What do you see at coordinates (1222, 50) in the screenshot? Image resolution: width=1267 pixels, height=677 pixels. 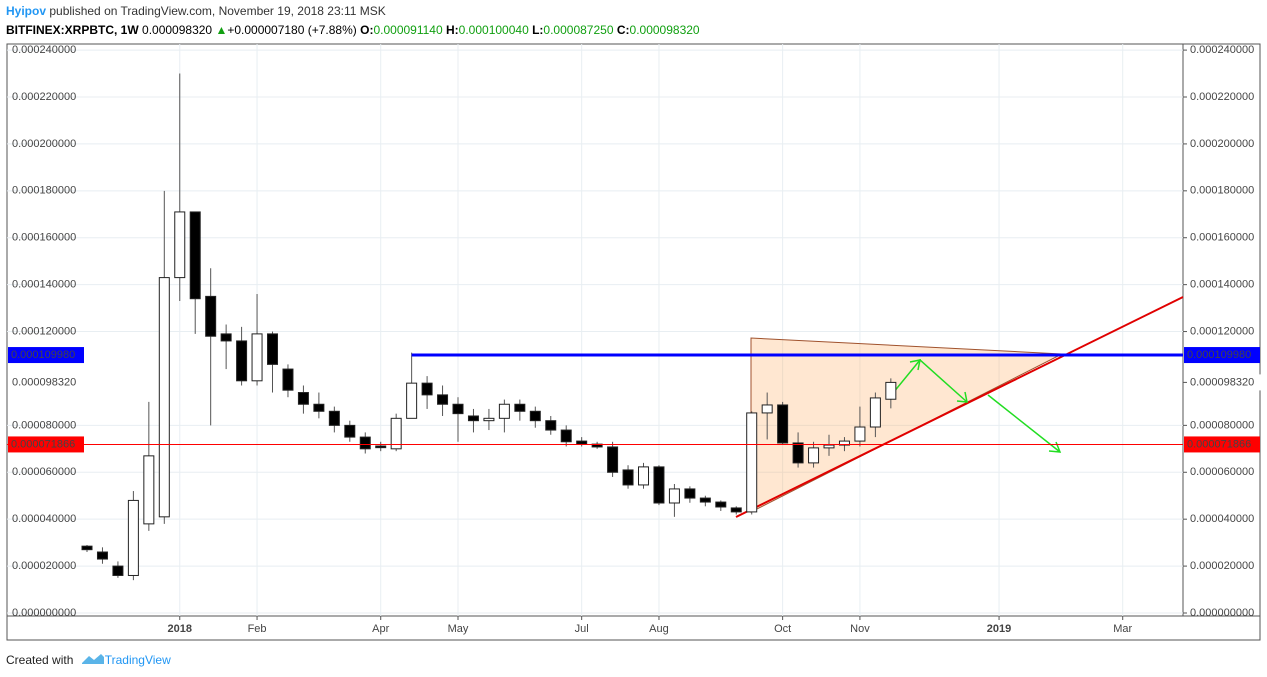 I see `y-tick-label: 0.000240000` at bounding box center [1222, 50].